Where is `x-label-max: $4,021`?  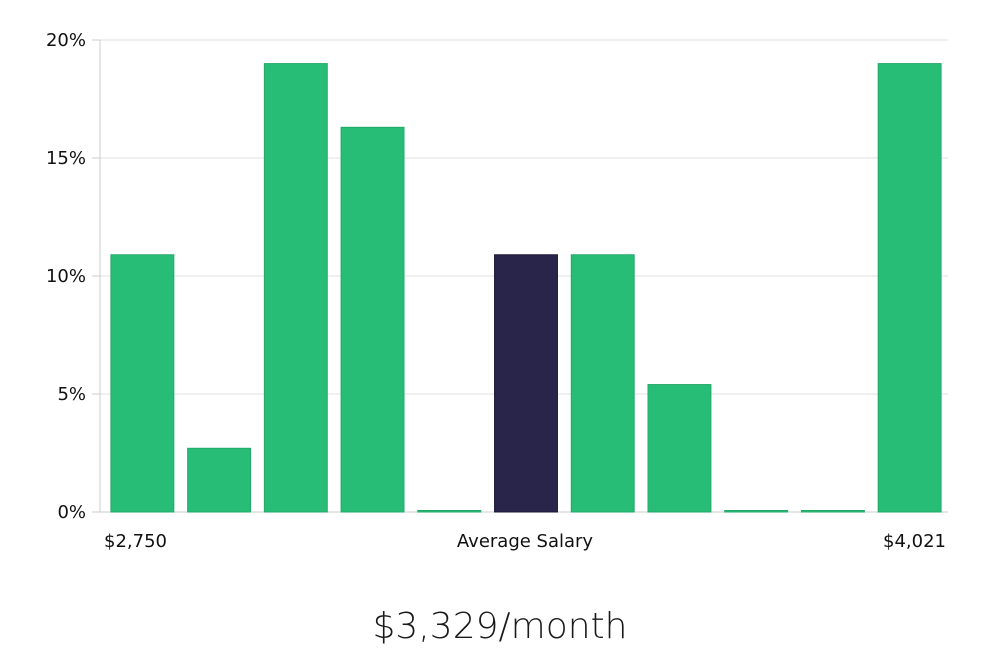
x-label-max: $4,021 is located at coordinates (914, 541).